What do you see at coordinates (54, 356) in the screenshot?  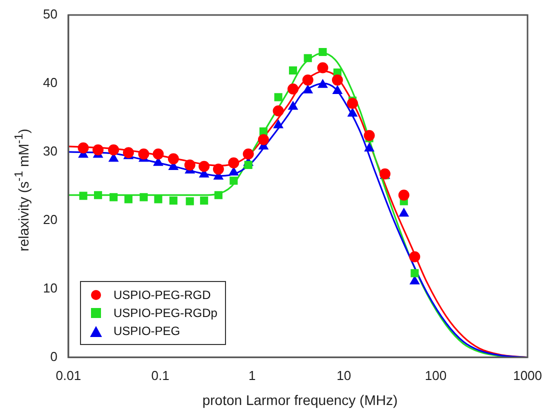 I see `y-tick-label: 0` at bounding box center [54, 356].